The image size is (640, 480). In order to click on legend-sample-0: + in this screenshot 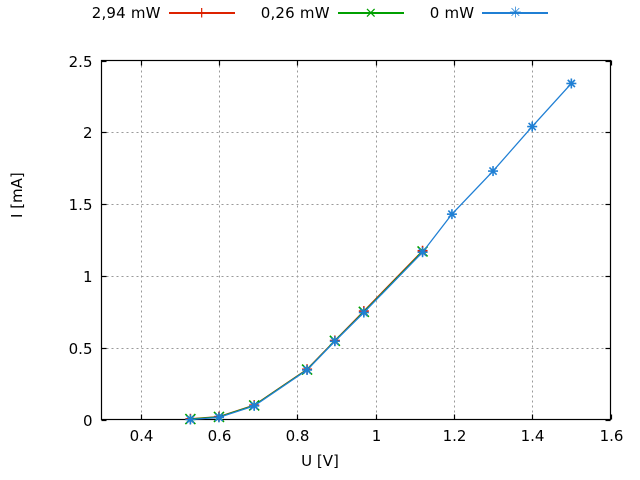, I will do `click(201, 12)`.